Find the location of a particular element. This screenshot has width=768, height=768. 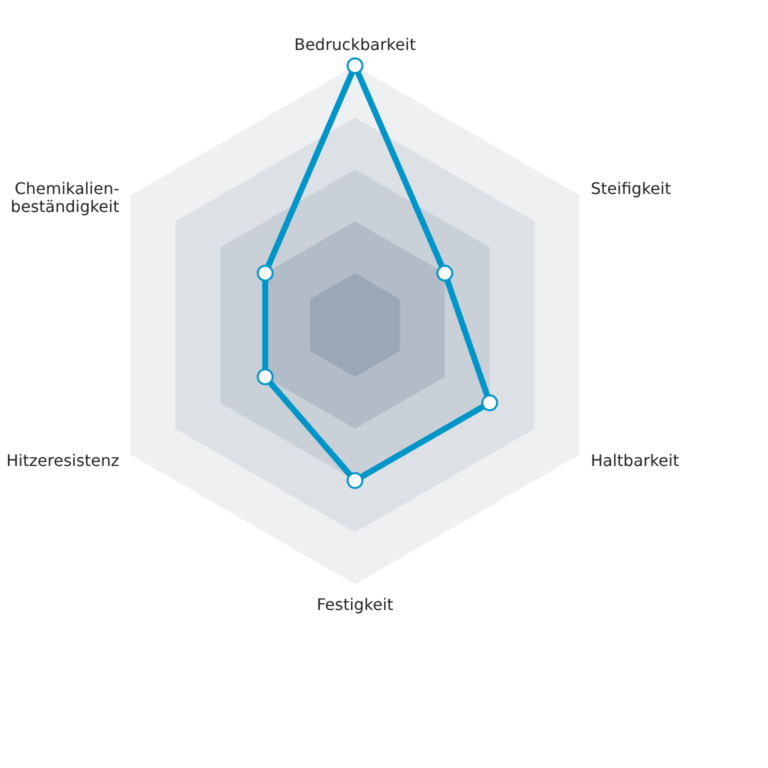

spoke-label: Steifigkeit is located at coordinates (630, 188).